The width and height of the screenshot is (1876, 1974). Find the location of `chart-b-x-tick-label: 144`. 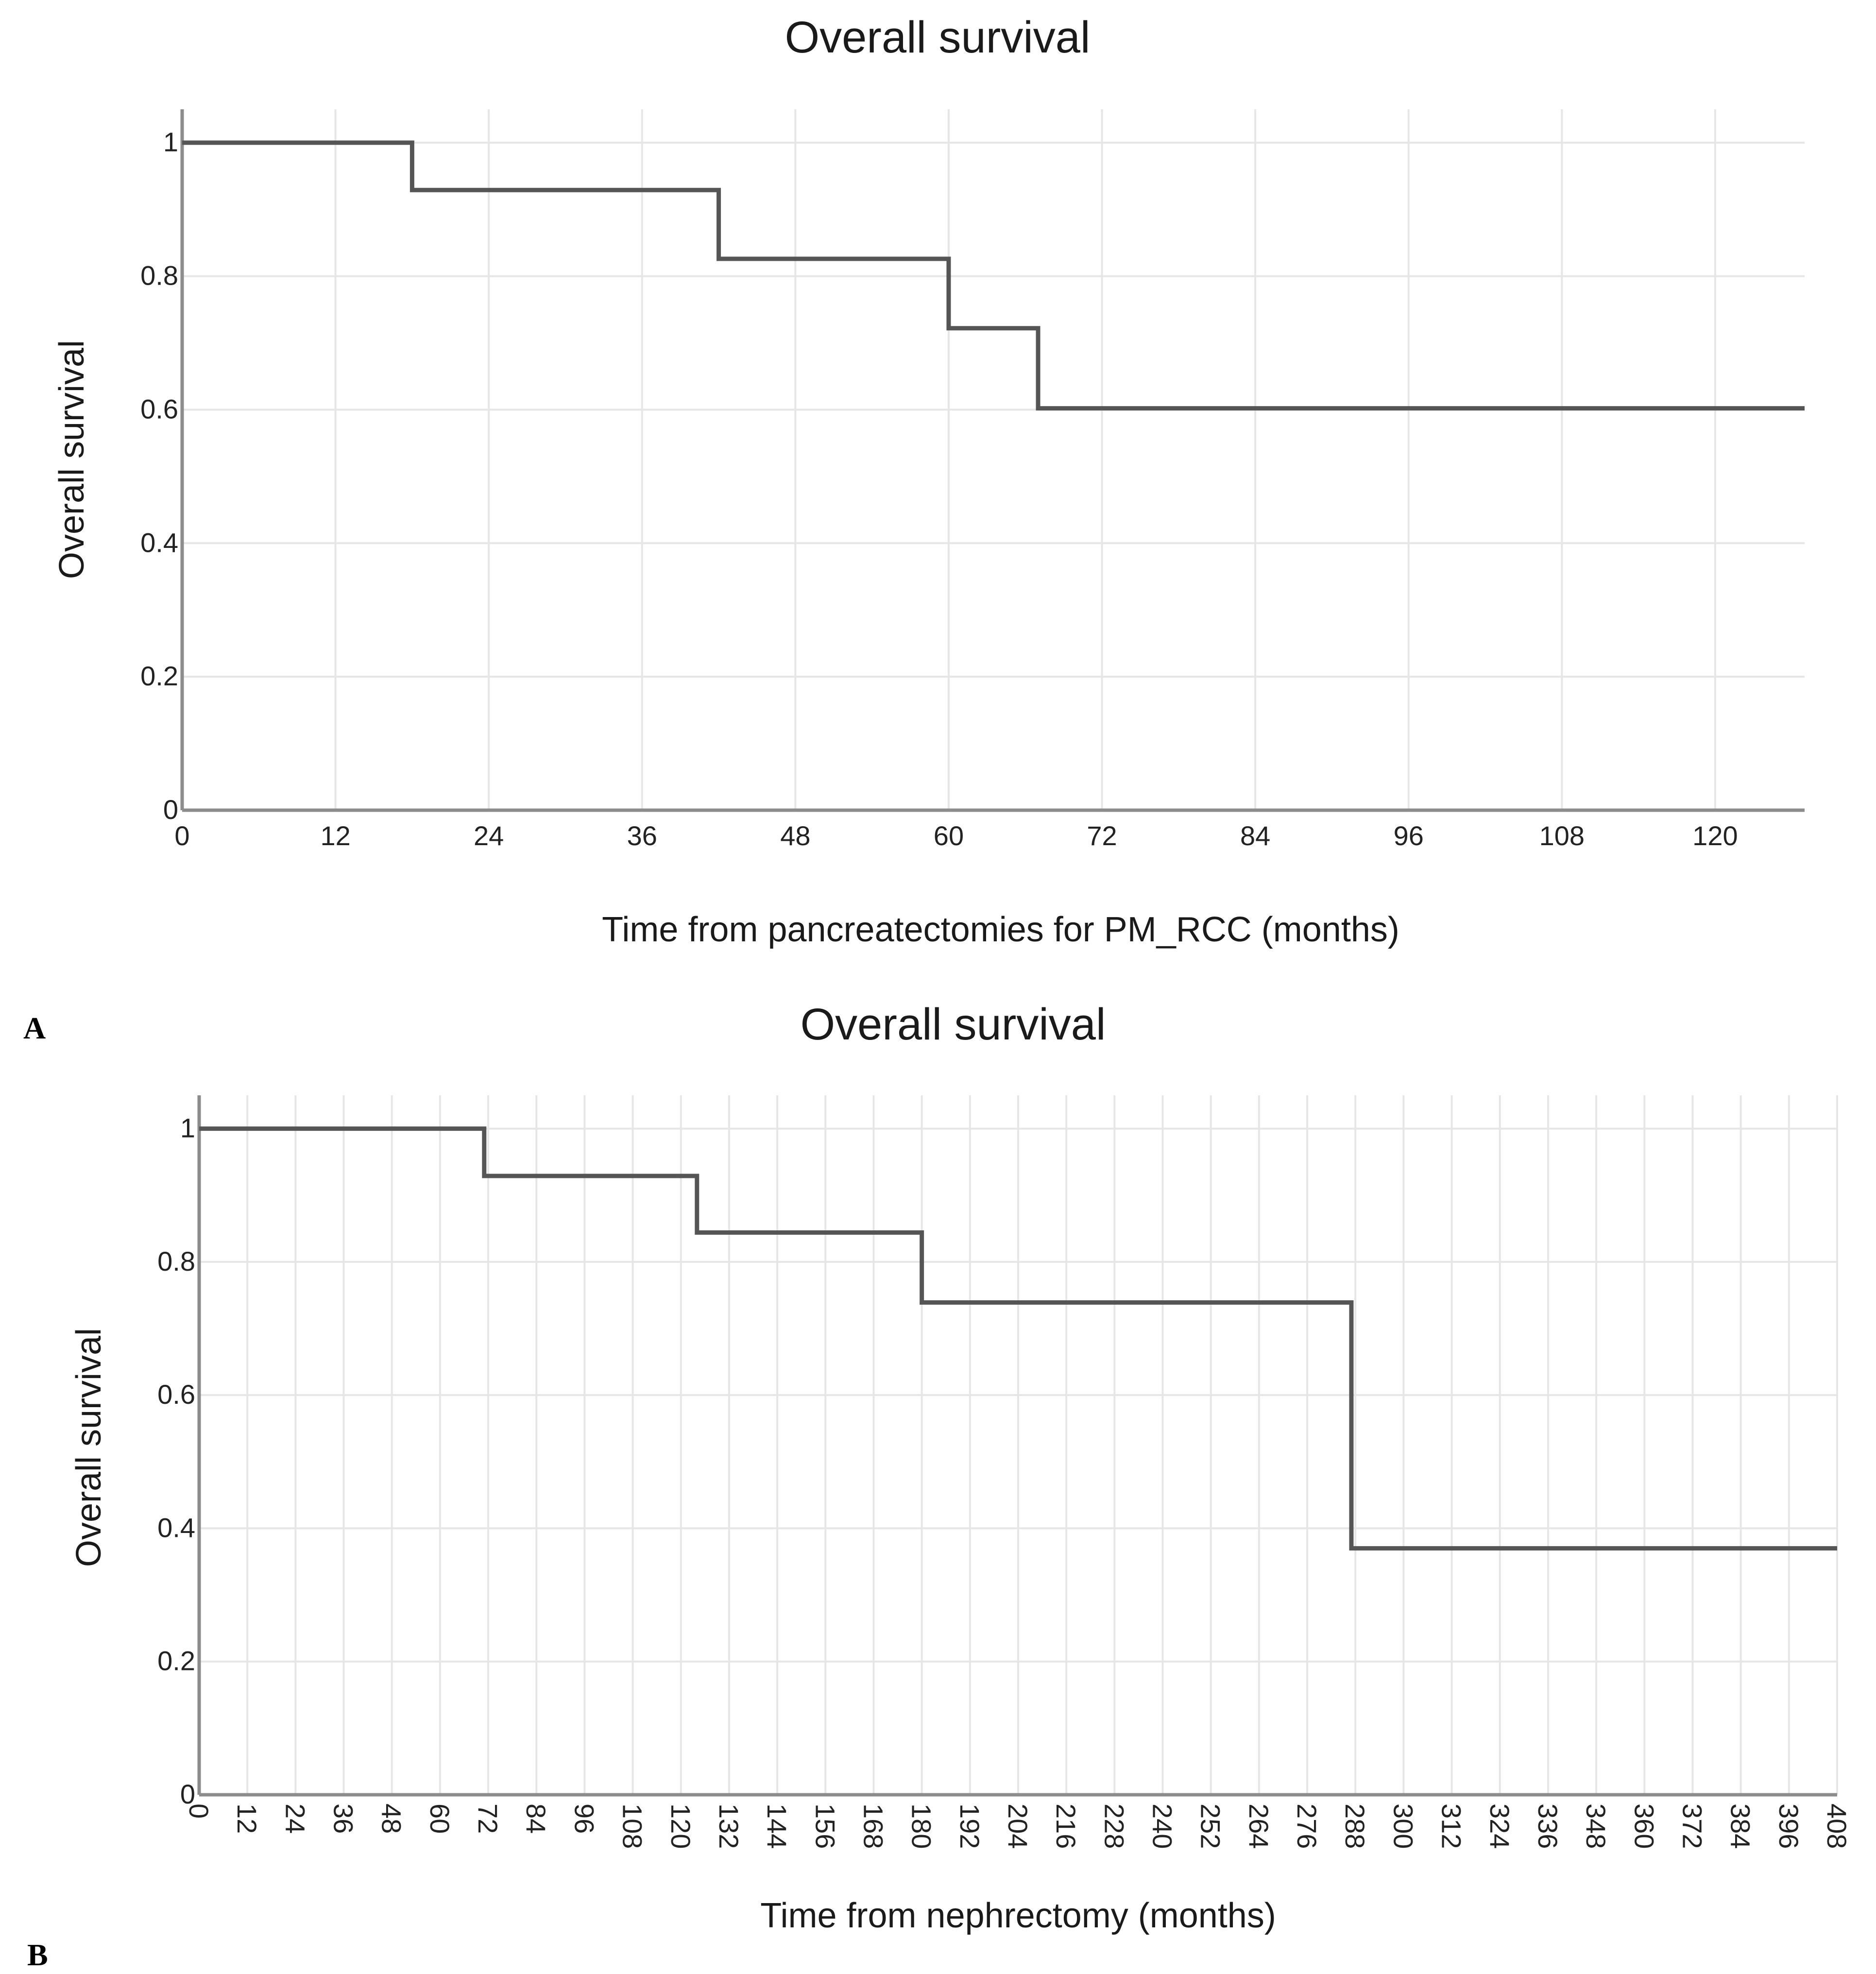

chart-b-x-tick-label: 144 is located at coordinates (777, 1826).